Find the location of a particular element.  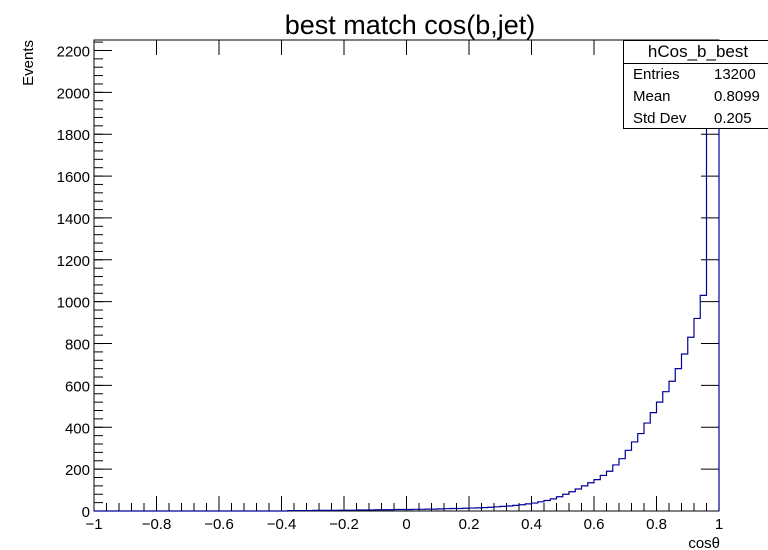

y-tick-label: 1400 is located at coordinates (73, 219).